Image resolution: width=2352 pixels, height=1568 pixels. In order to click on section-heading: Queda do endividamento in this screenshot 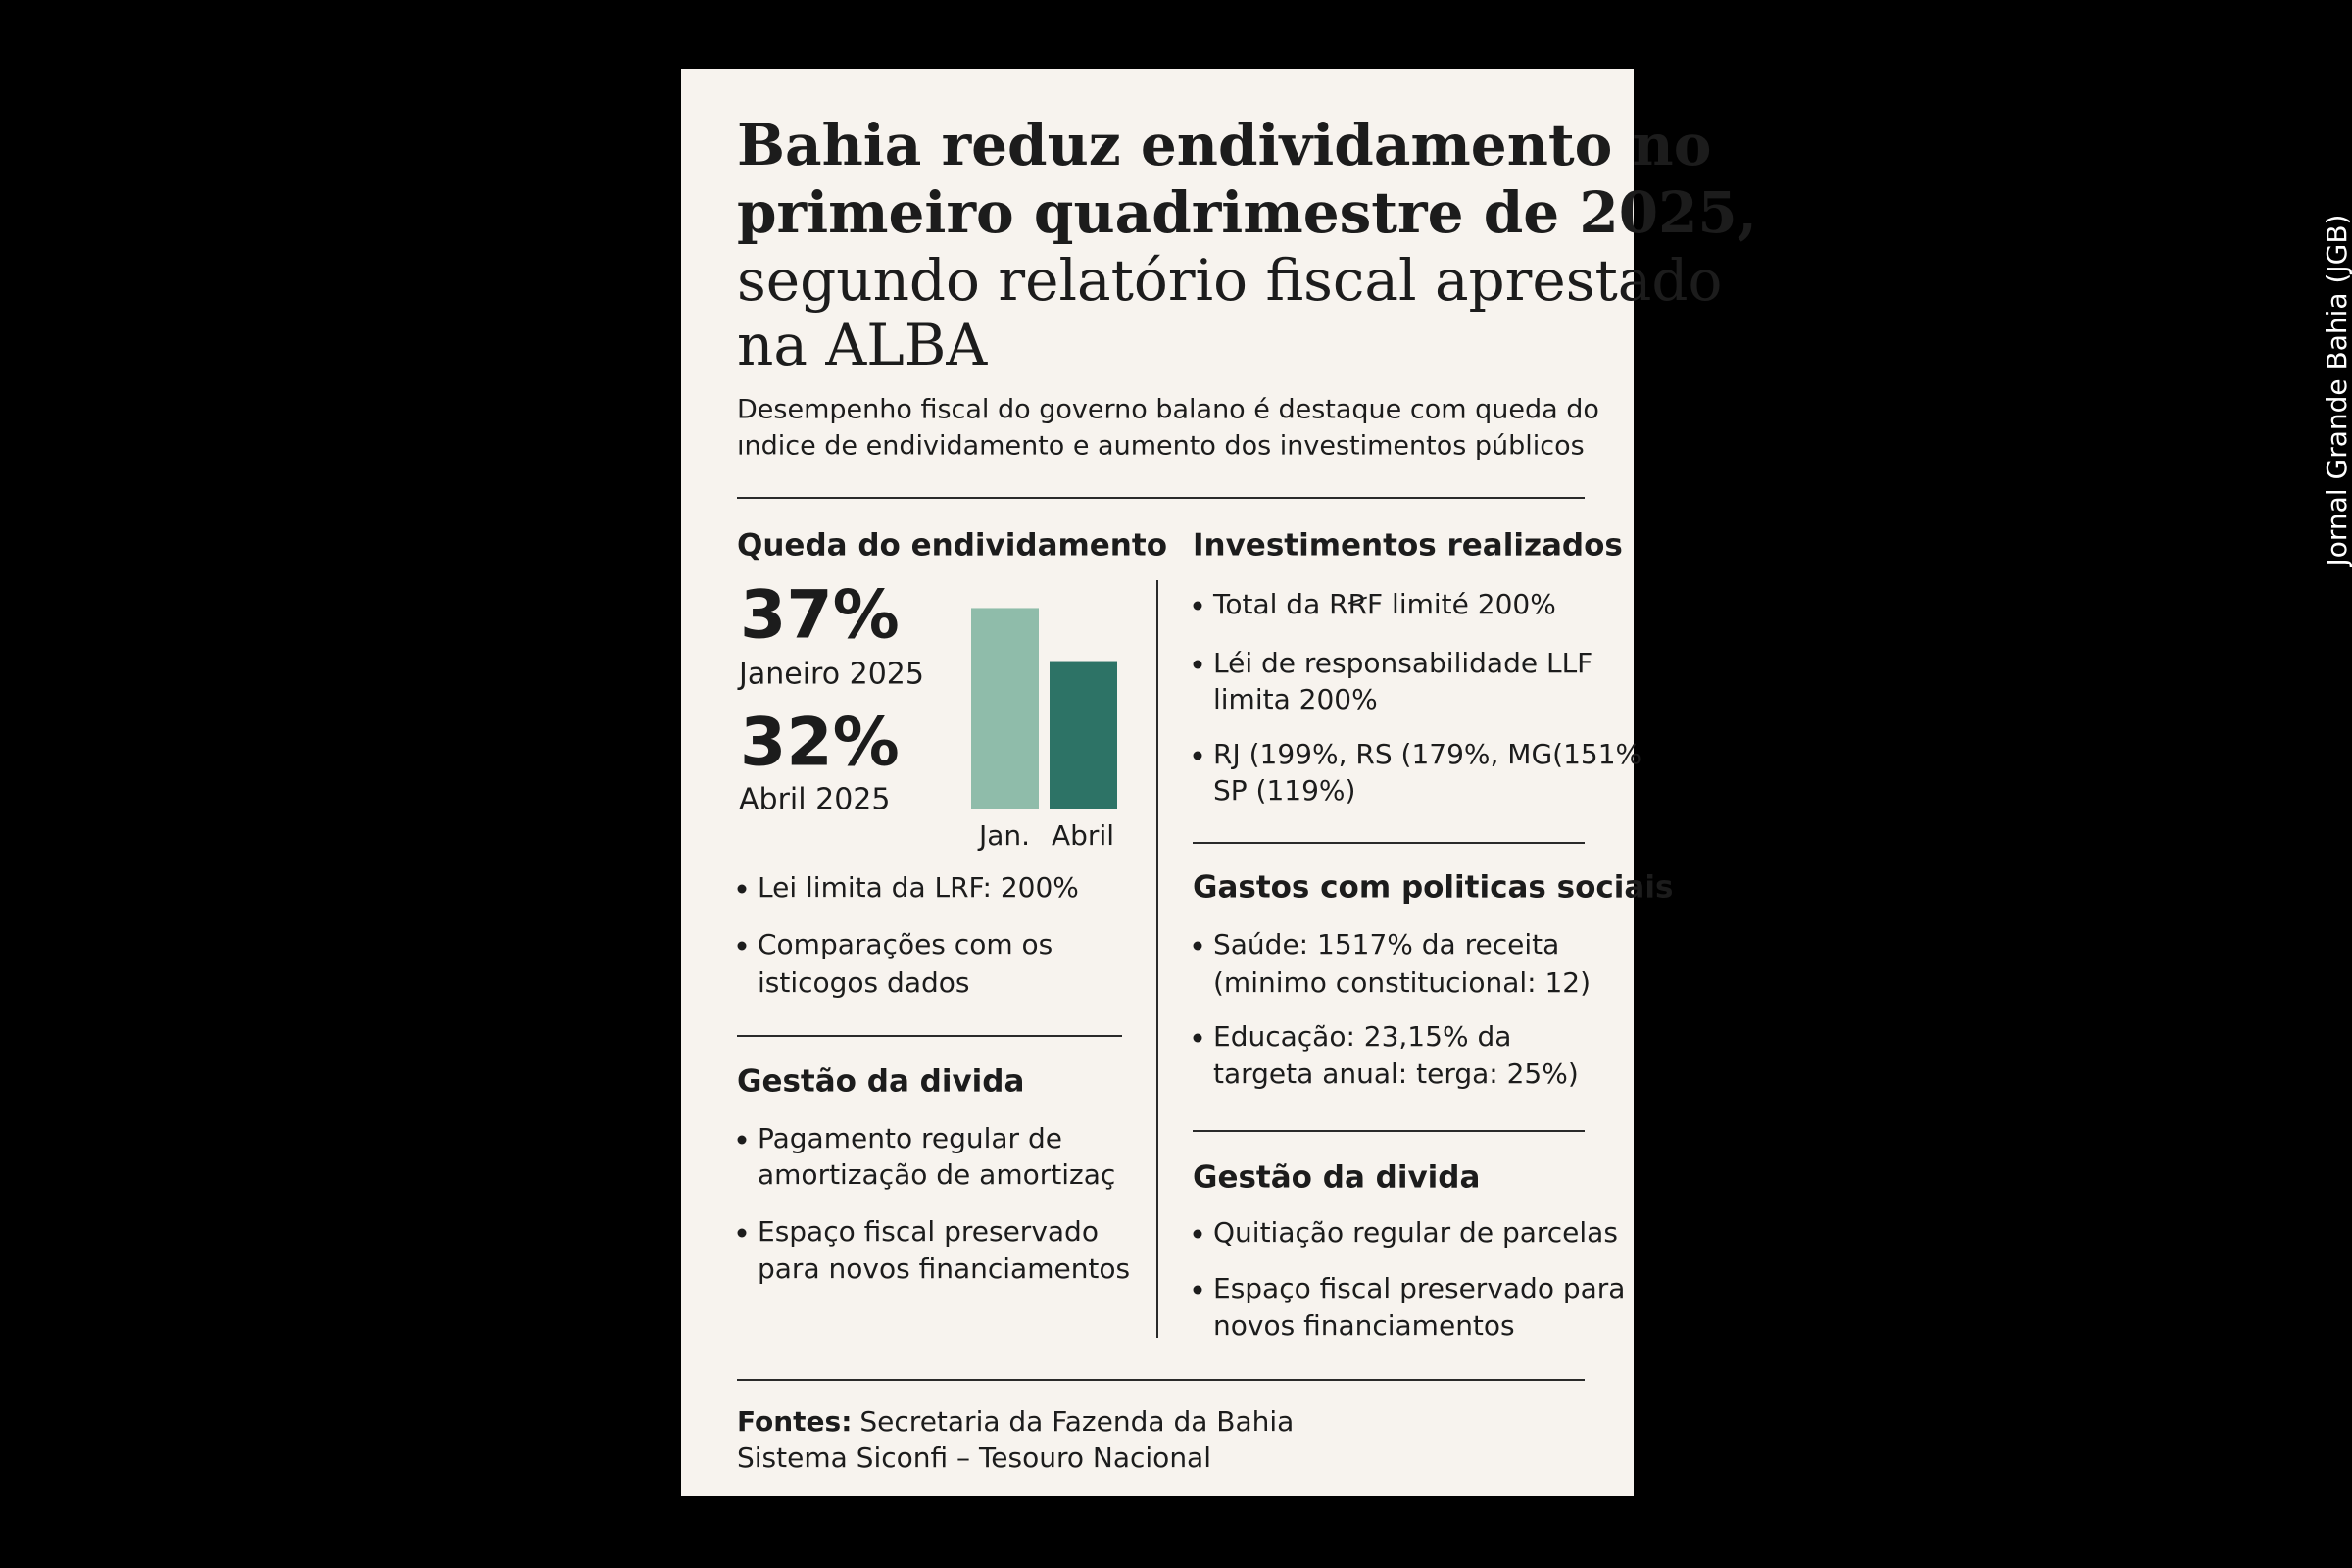, I will do `click(952, 546)`.